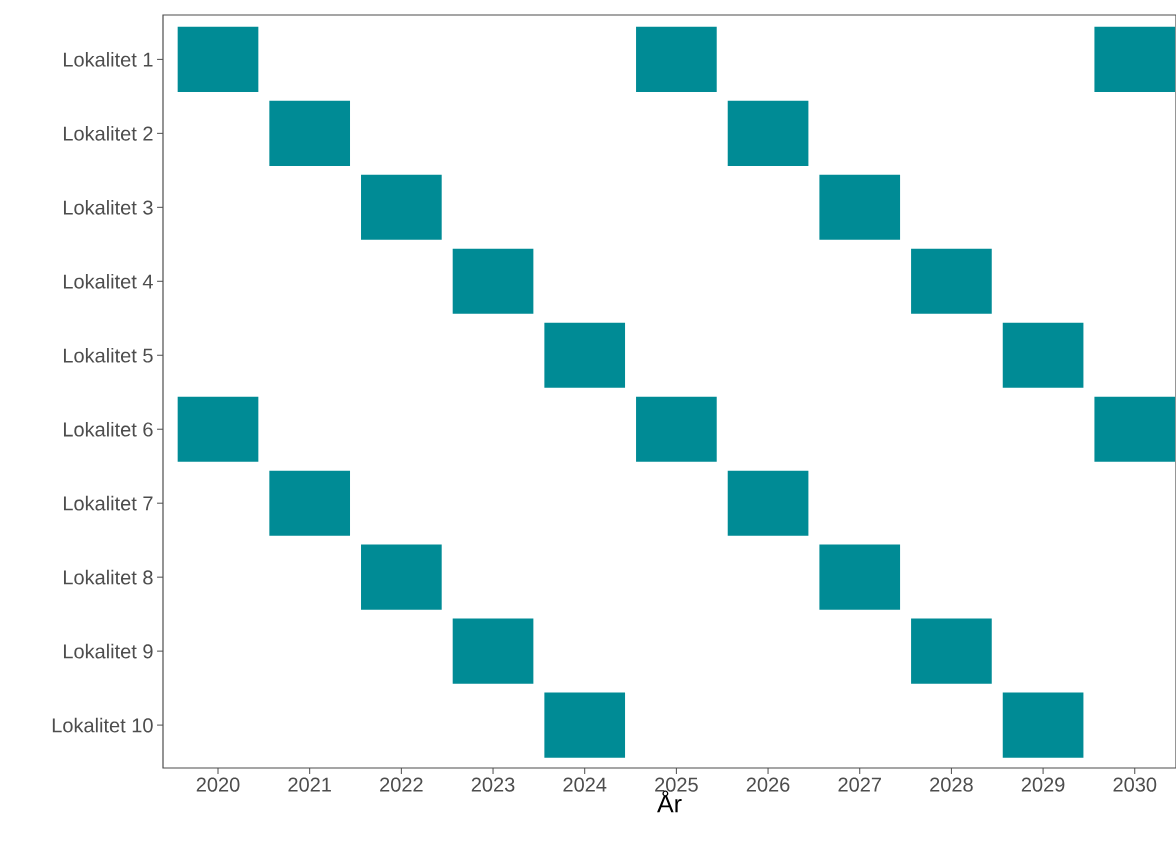 The width and height of the screenshot is (1176, 841). What do you see at coordinates (108, 651) in the screenshot?
I see `y-tick-label: Lokalitet 9` at bounding box center [108, 651].